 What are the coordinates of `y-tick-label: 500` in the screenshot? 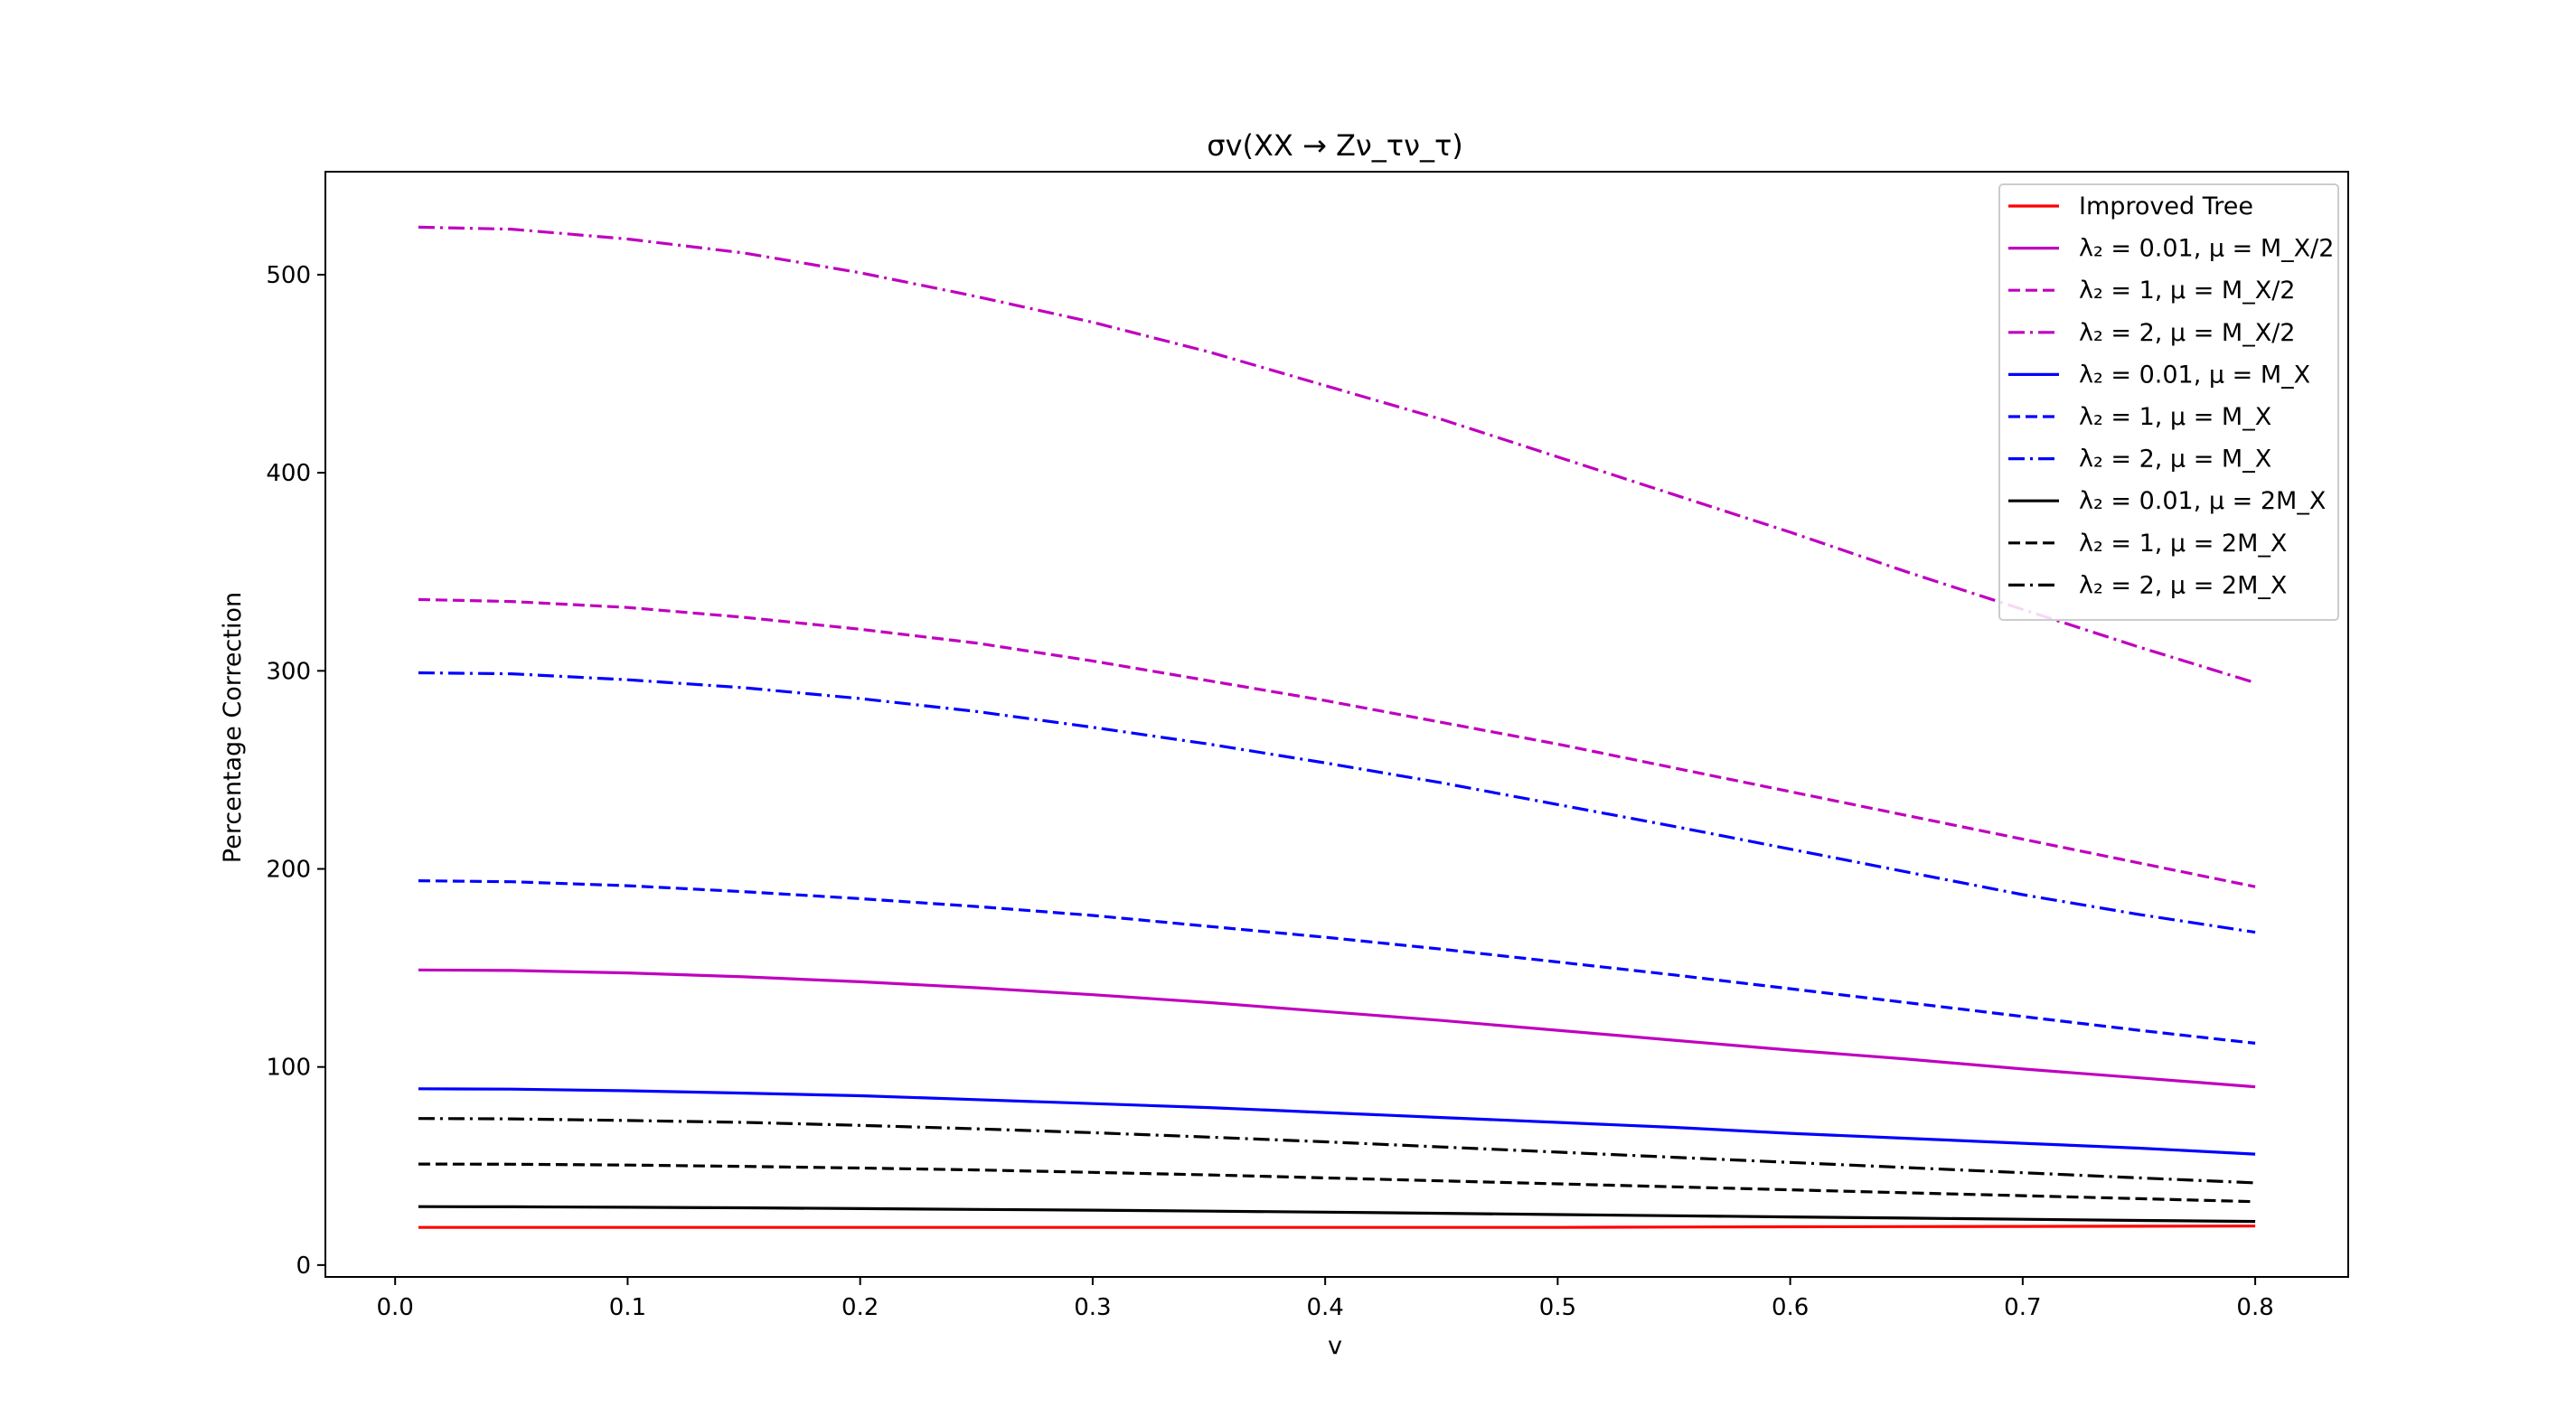 It's located at (289, 275).